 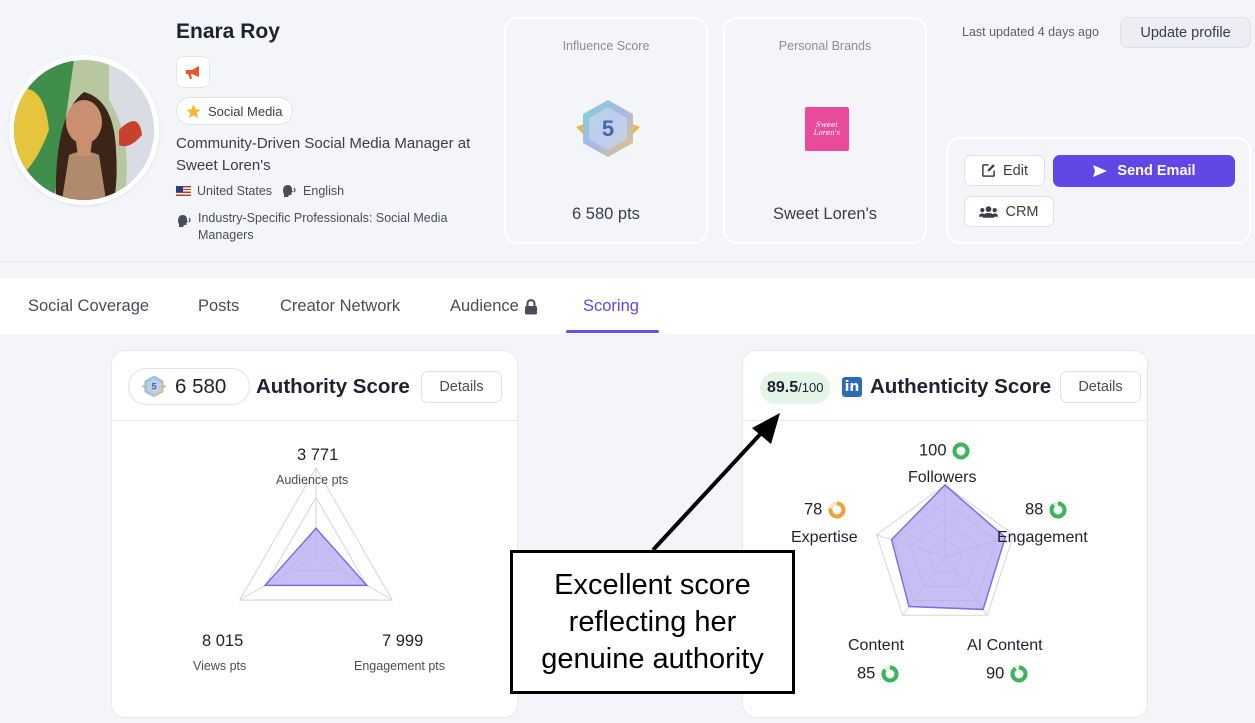 I want to click on tab-audience: Audience, so click(x=494, y=306).